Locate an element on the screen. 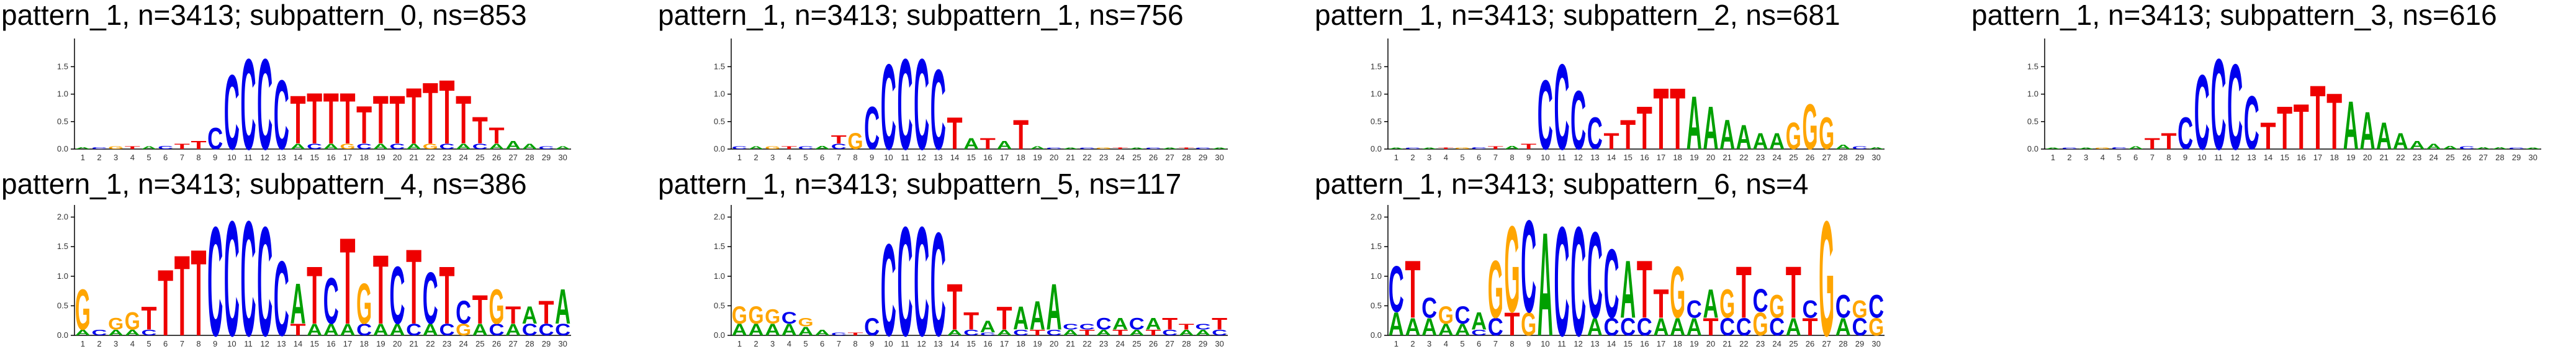  x-tick-label: 16 is located at coordinates (2301, 157).